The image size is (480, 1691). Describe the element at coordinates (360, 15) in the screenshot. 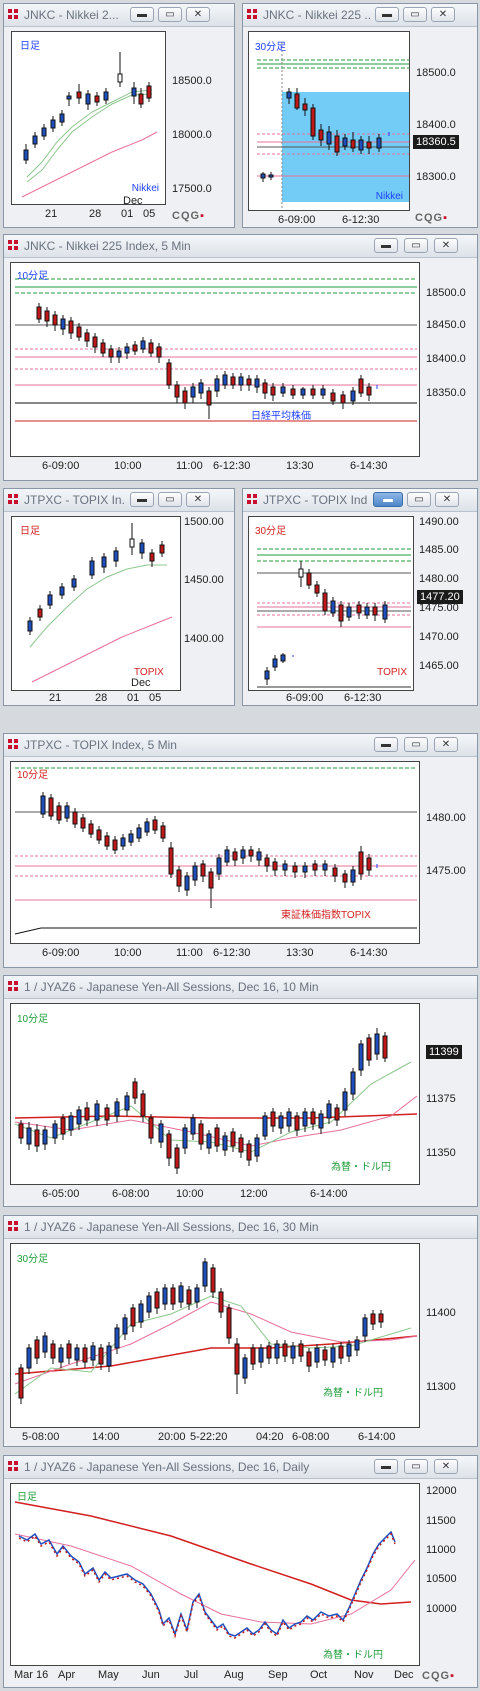

I see `title-bar: JNKC - Nikkei 225 ... ▬ ▭ ✕` at that location.